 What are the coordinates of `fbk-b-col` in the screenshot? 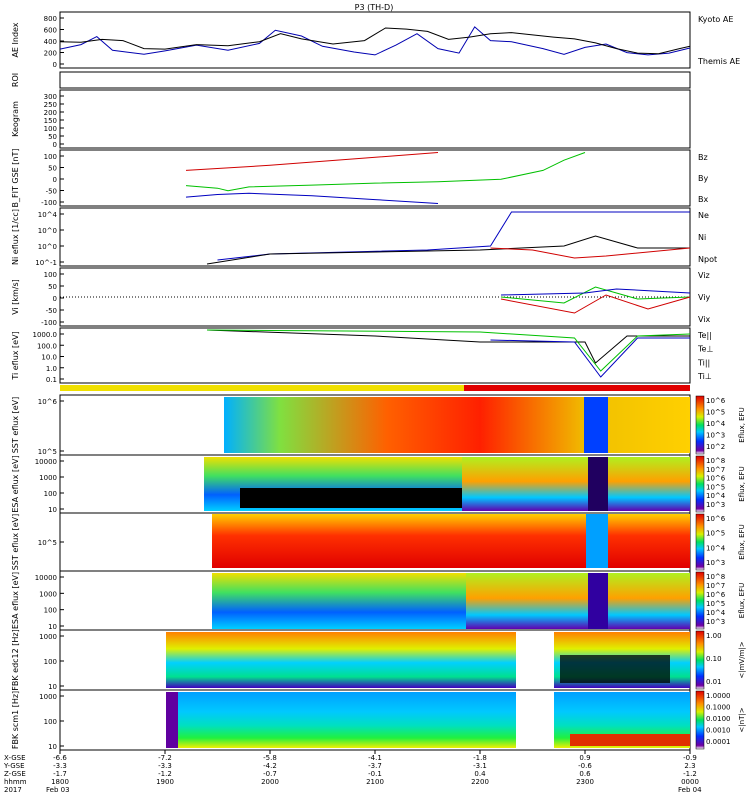 It's located at (172, 720).